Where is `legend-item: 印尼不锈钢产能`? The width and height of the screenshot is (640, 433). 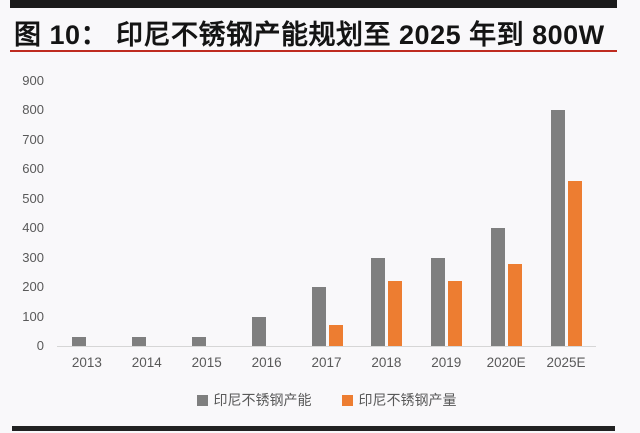
legend-item: 印尼不锈钢产能 is located at coordinates (254, 400).